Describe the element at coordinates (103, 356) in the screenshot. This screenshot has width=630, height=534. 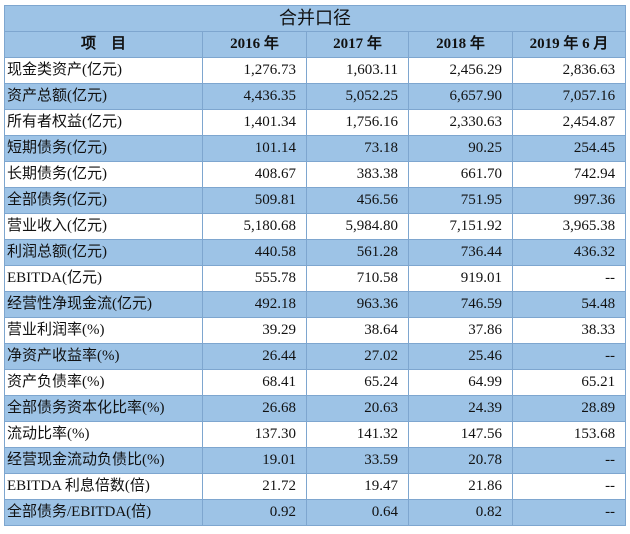
I see `row-label: 净资产收益率(%)` at that location.